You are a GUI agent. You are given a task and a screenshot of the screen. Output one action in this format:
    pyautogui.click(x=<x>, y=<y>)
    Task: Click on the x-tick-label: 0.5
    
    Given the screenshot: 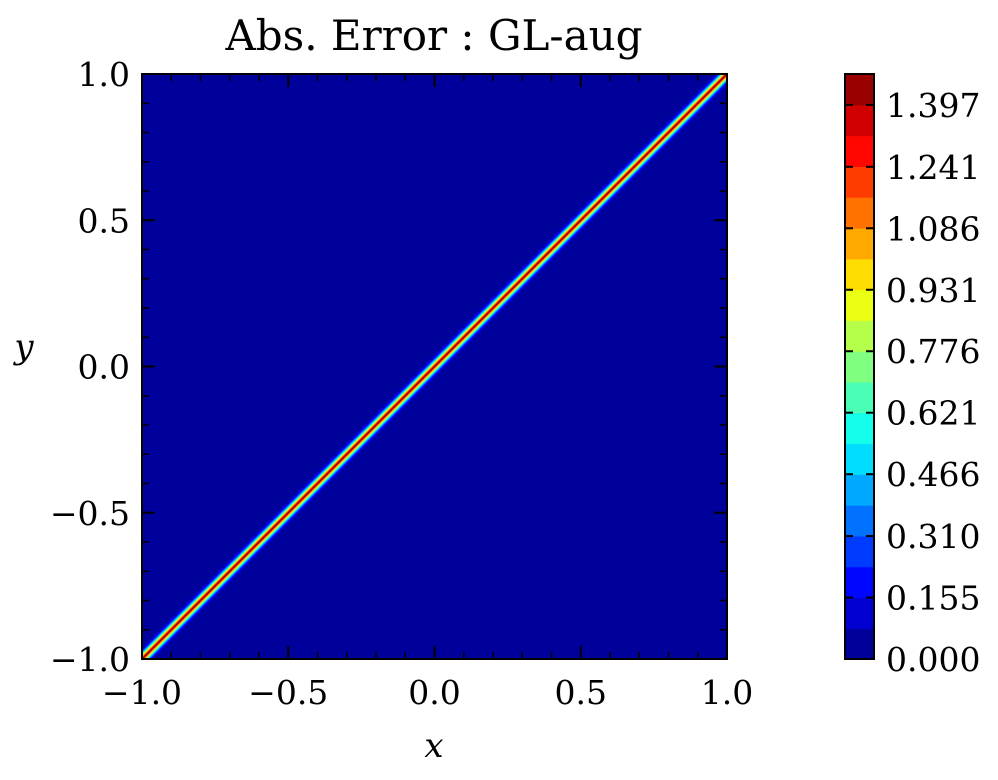 What is the action you would take?
    pyautogui.click(x=581, y=692)
    